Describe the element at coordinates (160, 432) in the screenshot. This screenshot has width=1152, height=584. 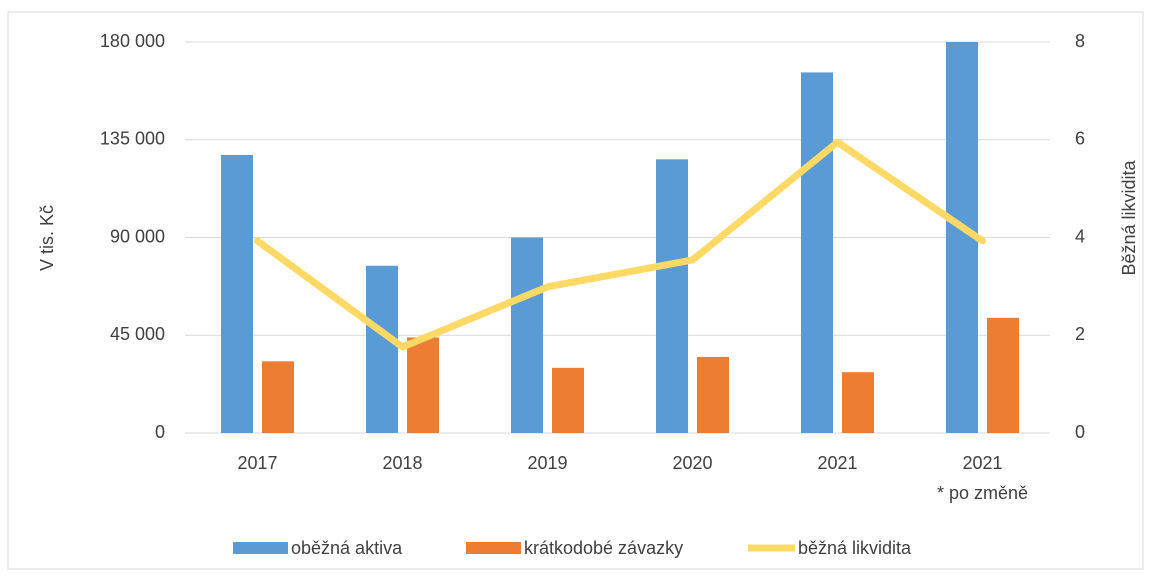
I see `y-tick-label: 0` at that location.